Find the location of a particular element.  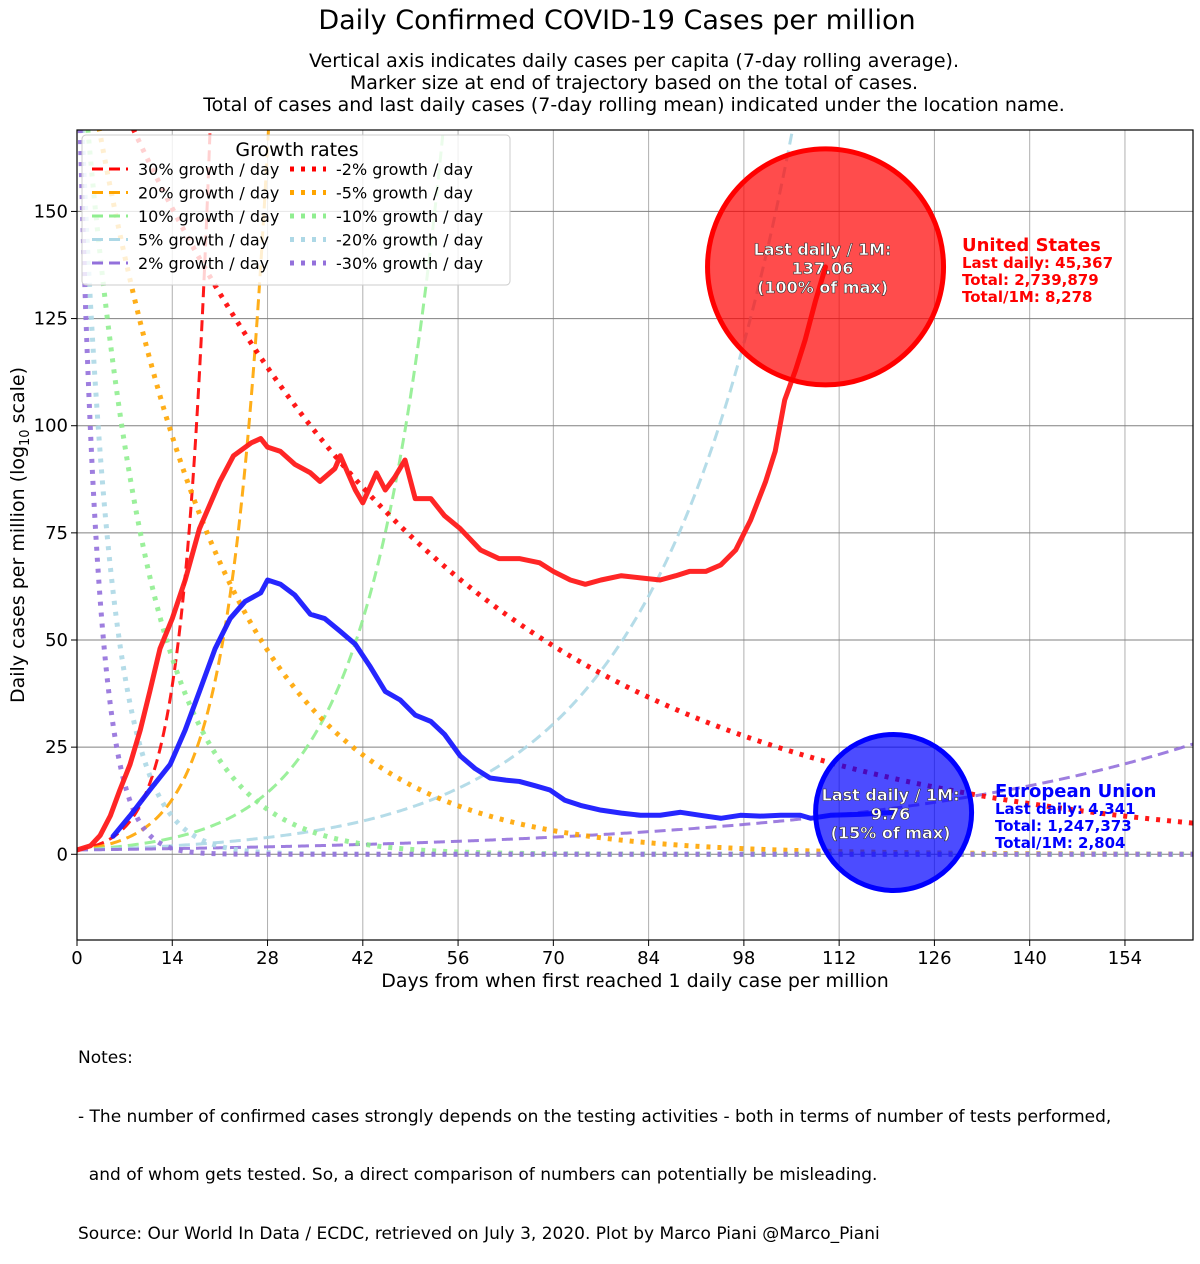

legend-label: -30% growth / day is located at coordinates (409, 263).